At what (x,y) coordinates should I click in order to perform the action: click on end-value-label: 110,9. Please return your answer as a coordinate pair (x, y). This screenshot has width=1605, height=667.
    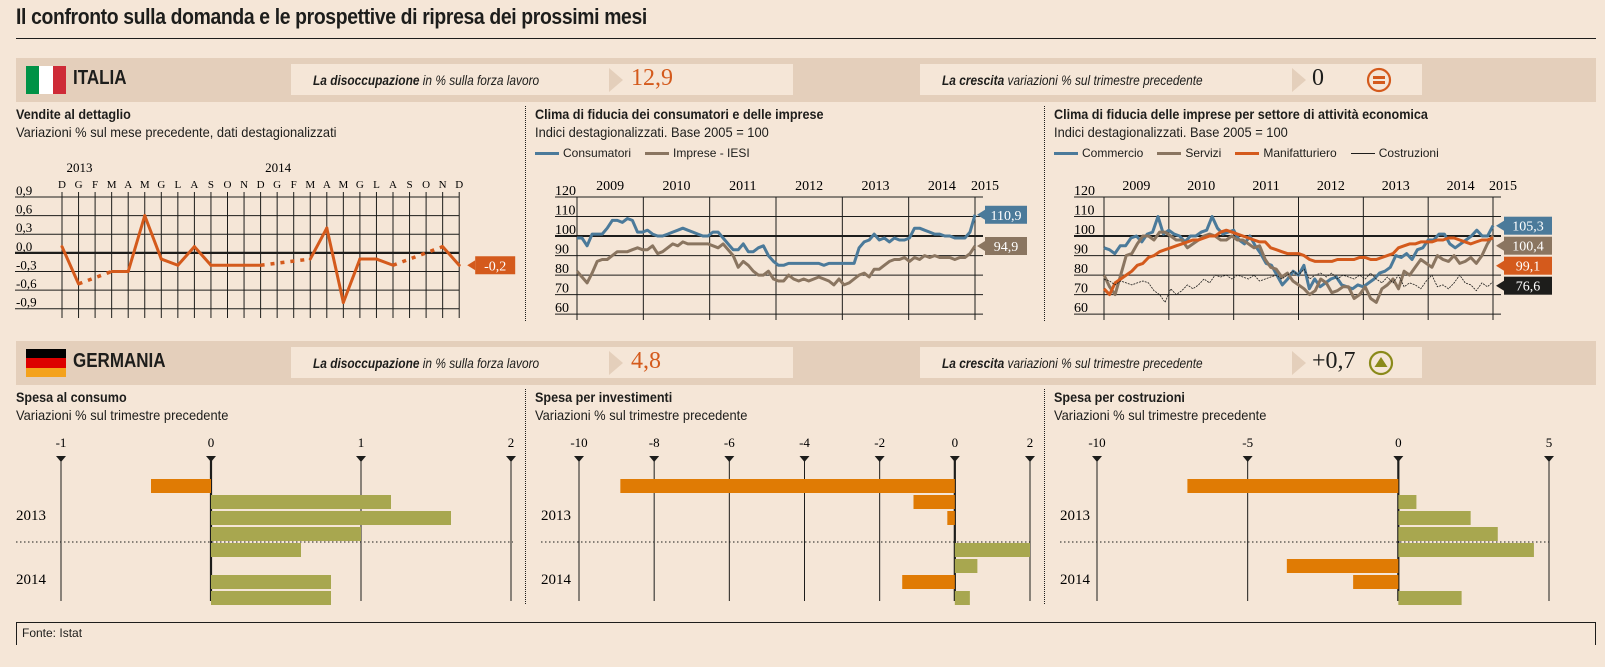
    Looking at the image, I should click on (1006, 216).